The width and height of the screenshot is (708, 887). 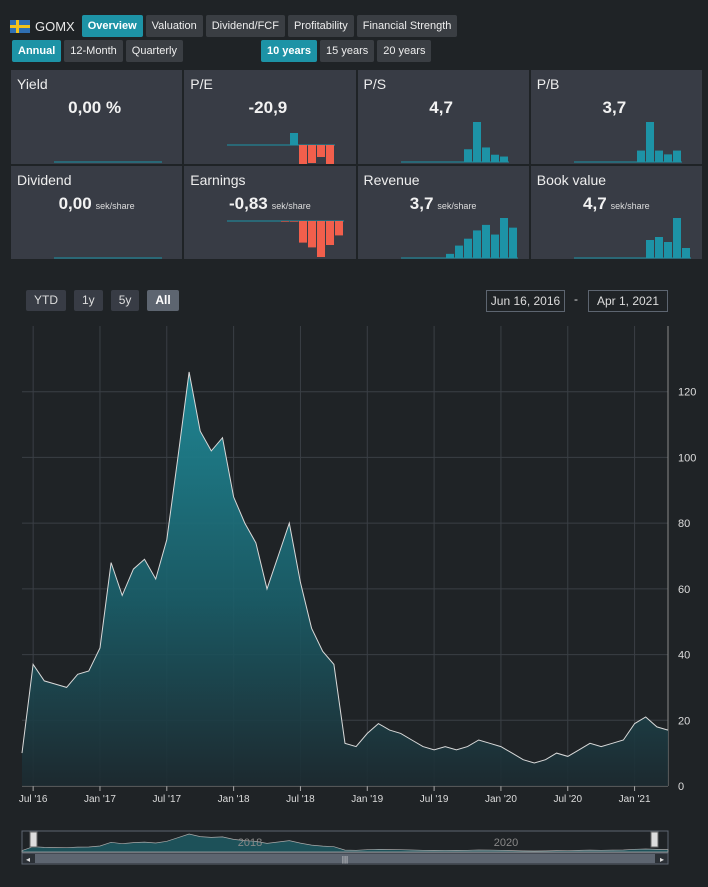 I want to click on date-to-input, so click(x=628, y=301).